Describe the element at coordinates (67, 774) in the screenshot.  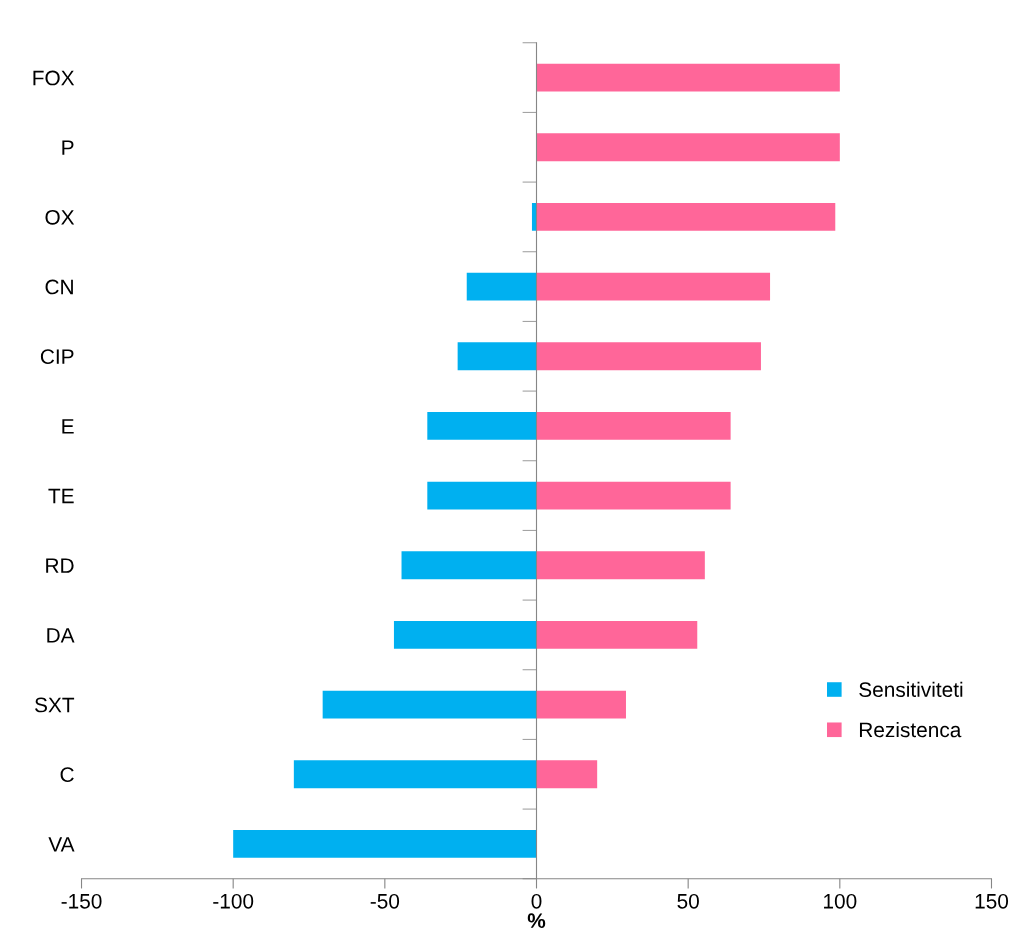
I see `y-tick-label: C` at that location.